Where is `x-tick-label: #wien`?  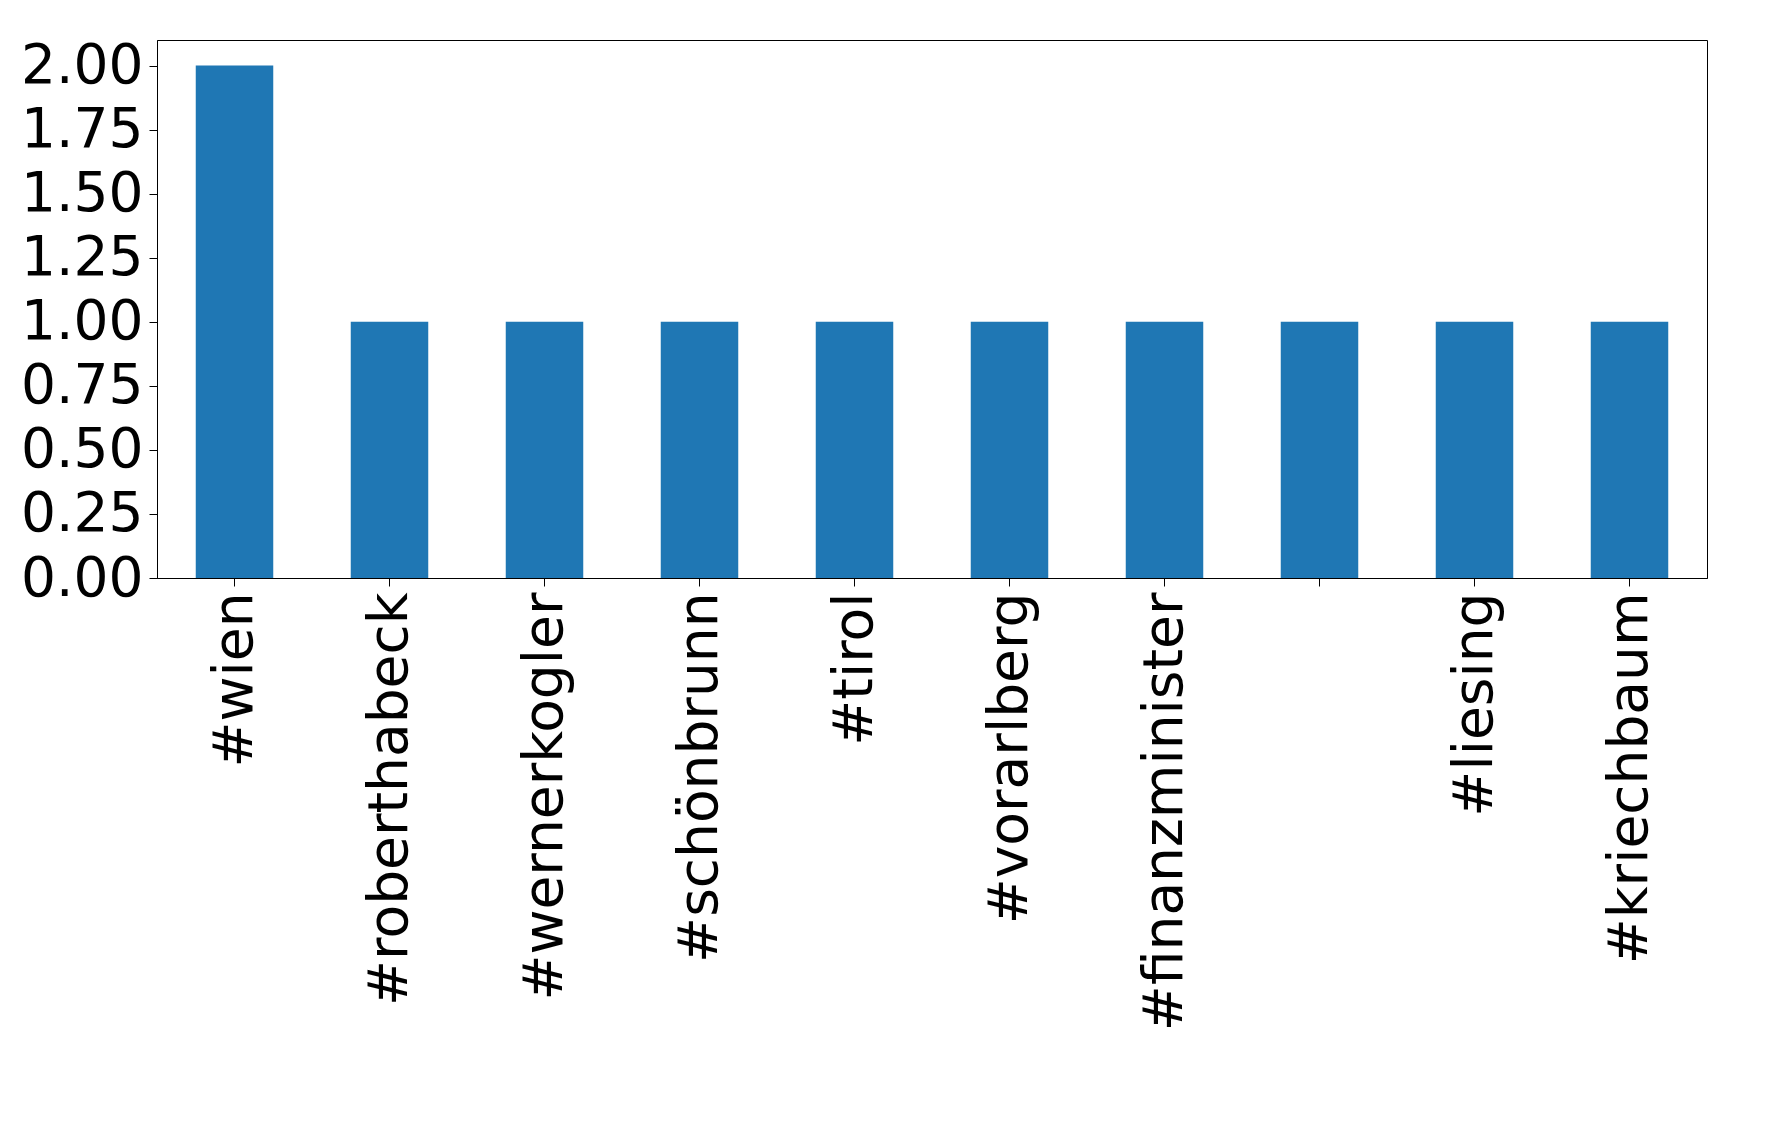
x-tick-label: #wien is located at coordinates (232, 680).